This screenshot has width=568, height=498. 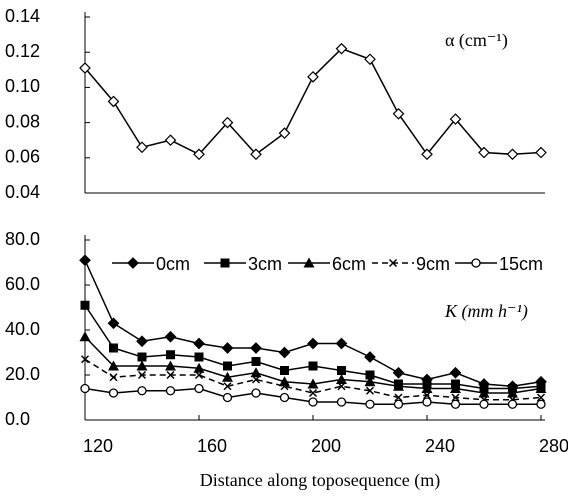 What do you see at coordinates (22, 121) in the screenshot?
I see `y-tick-label: 0.08` at bounding box center [22, 121].